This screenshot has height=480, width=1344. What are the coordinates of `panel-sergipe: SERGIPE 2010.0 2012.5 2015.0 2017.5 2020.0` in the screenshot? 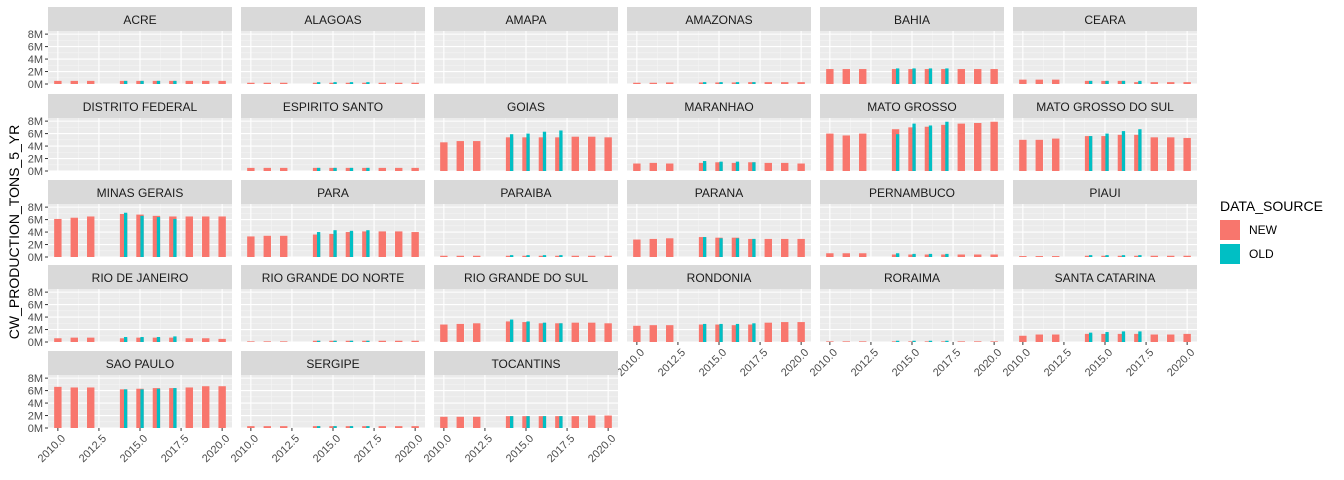 It's located at (327, 408).